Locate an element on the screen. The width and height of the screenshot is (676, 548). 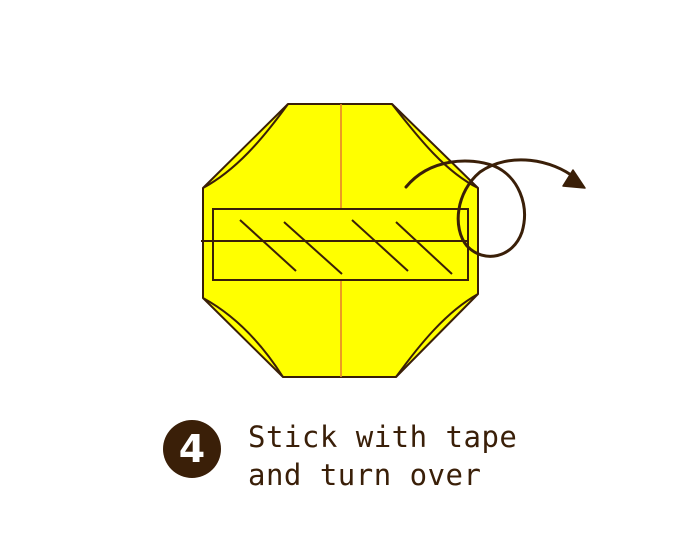
fold-curve-top-left is located at coordinates (245, 146).